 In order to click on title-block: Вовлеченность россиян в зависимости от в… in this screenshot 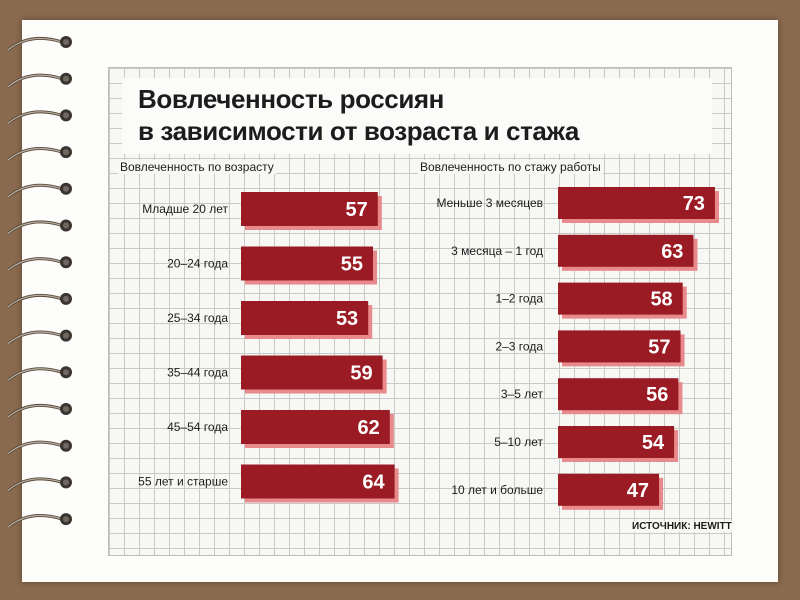, I will do `click(417, 116)`.